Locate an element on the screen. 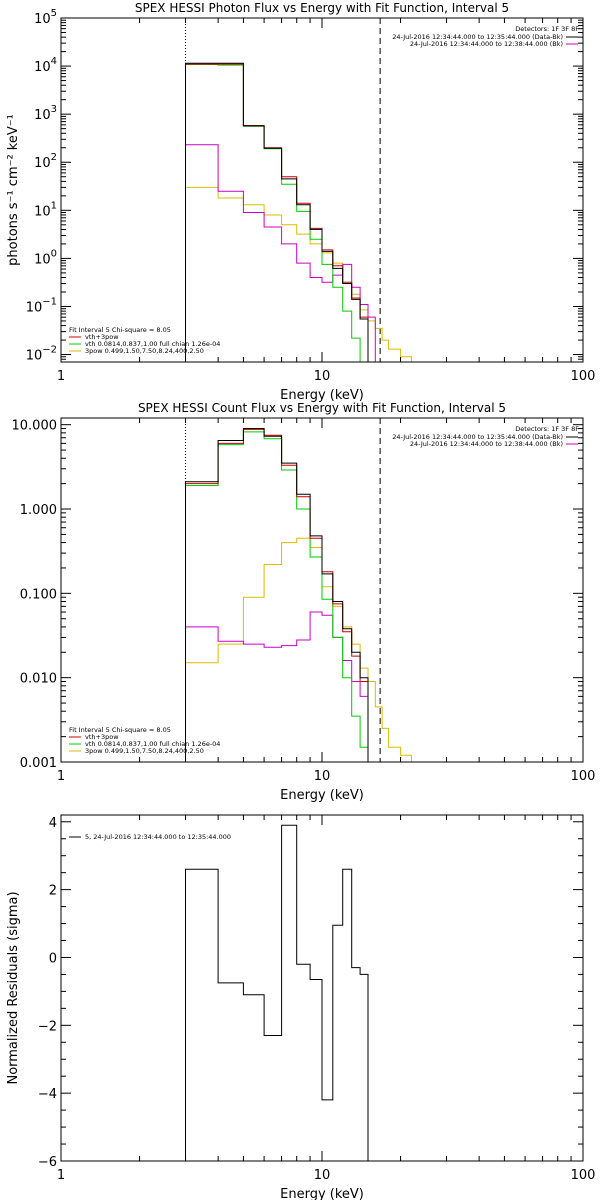  series-line-4-line is located at coordinates (280, 253).